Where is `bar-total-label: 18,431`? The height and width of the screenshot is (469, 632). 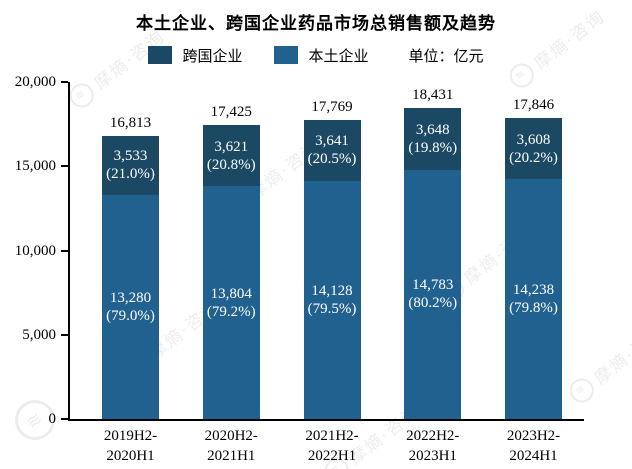 bar-total-label: 18,431 is located at coordinates (433, 95).